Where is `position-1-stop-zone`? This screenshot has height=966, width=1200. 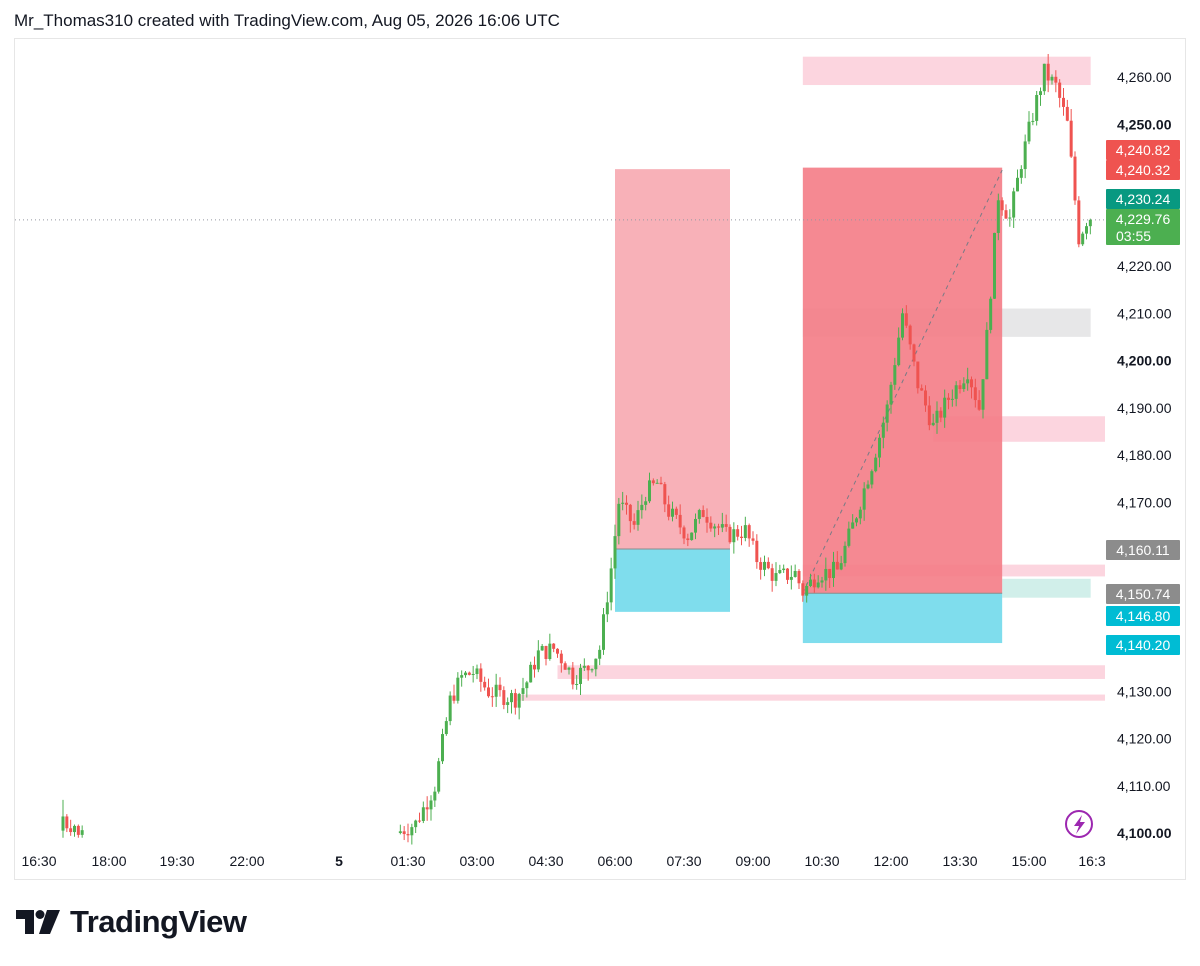 position-1-stop-zone is located at coordinates (672, 359).